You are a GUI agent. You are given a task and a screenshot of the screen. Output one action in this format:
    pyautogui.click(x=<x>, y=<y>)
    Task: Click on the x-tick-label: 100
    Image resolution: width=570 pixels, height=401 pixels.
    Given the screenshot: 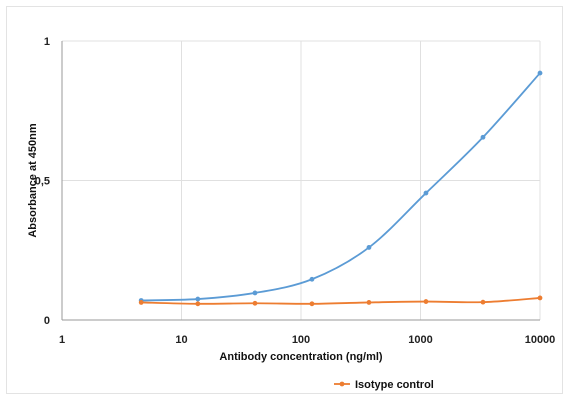 What is the action you would take?
    pyautogui.click(x=301, y=340)
    